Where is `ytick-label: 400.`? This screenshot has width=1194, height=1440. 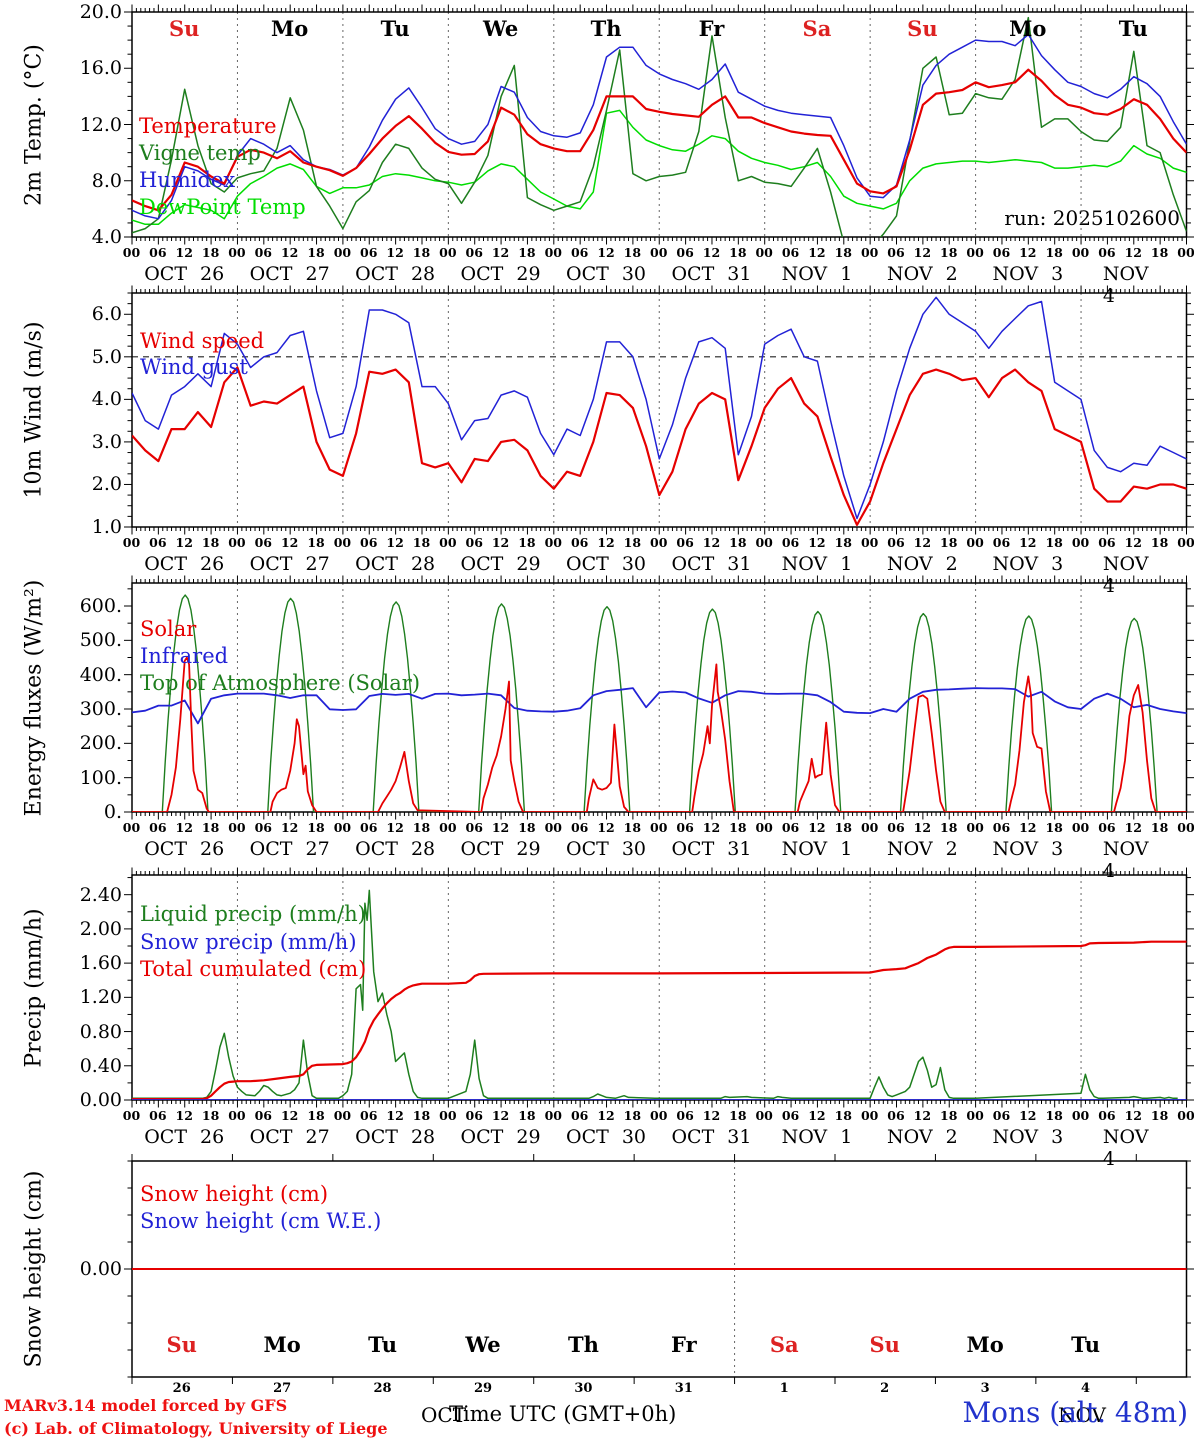
ytick-label: 400. is located at coordinates (100, 674).